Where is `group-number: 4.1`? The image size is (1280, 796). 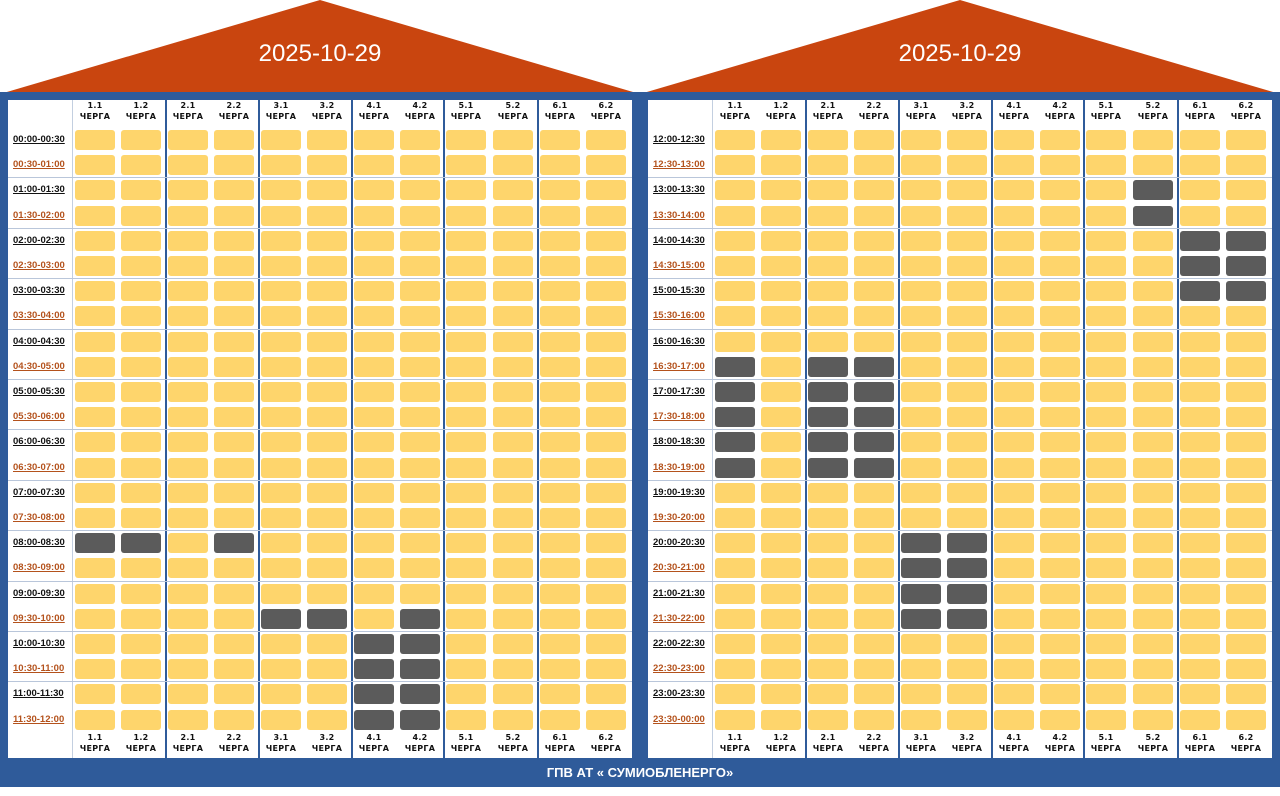 group-number: 4.1 is located at coordinates (374, 737).